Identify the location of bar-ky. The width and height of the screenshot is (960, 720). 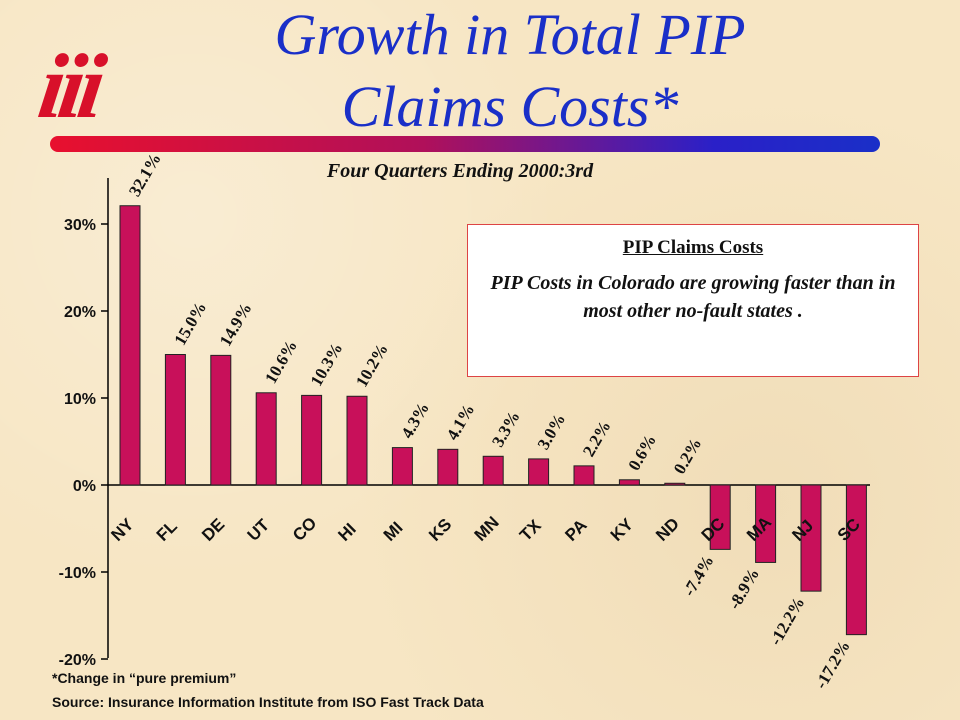
(629, 482).